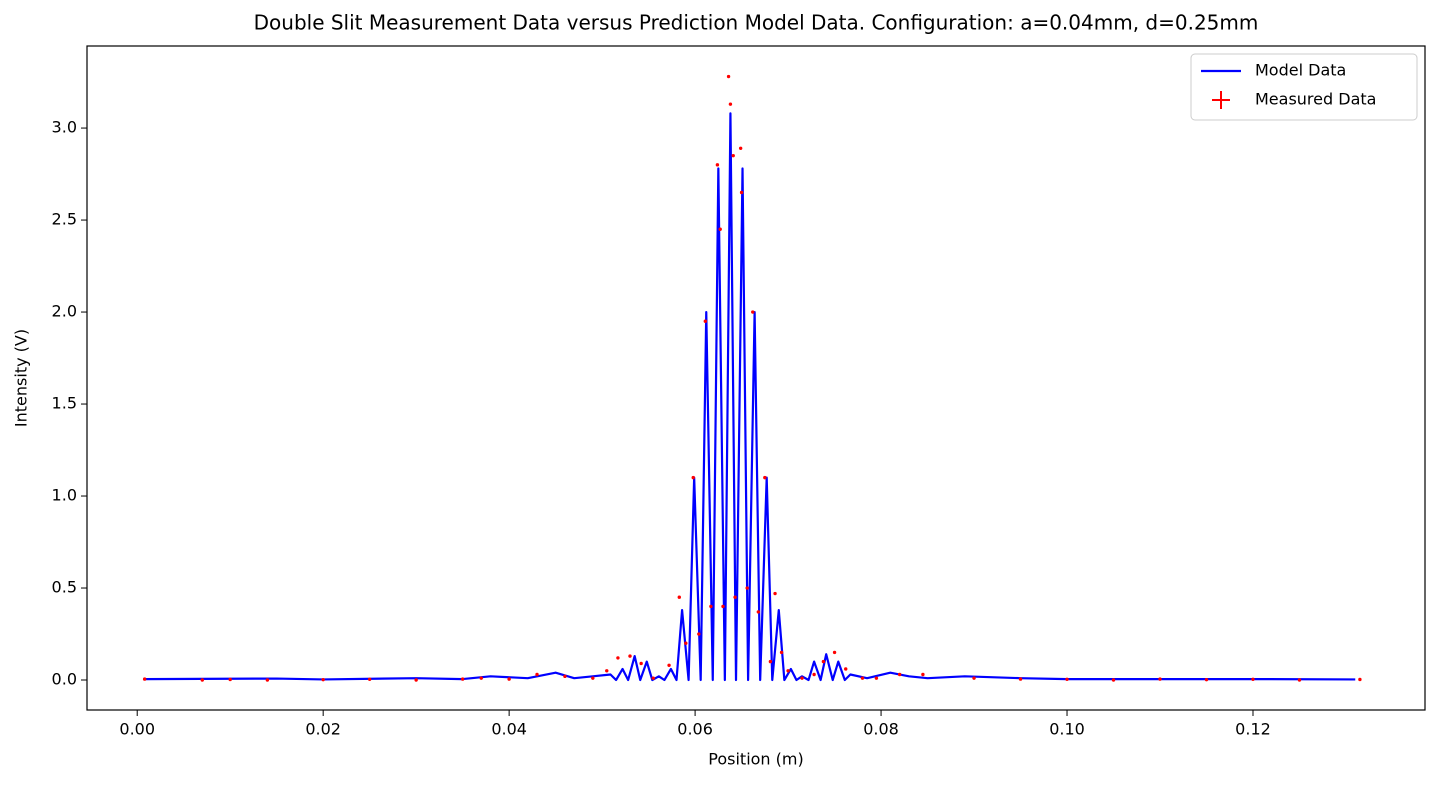  Describe the element at coordinates (881, 729) in the screenshot. I see `x-tick-label: 0.08` at that location.